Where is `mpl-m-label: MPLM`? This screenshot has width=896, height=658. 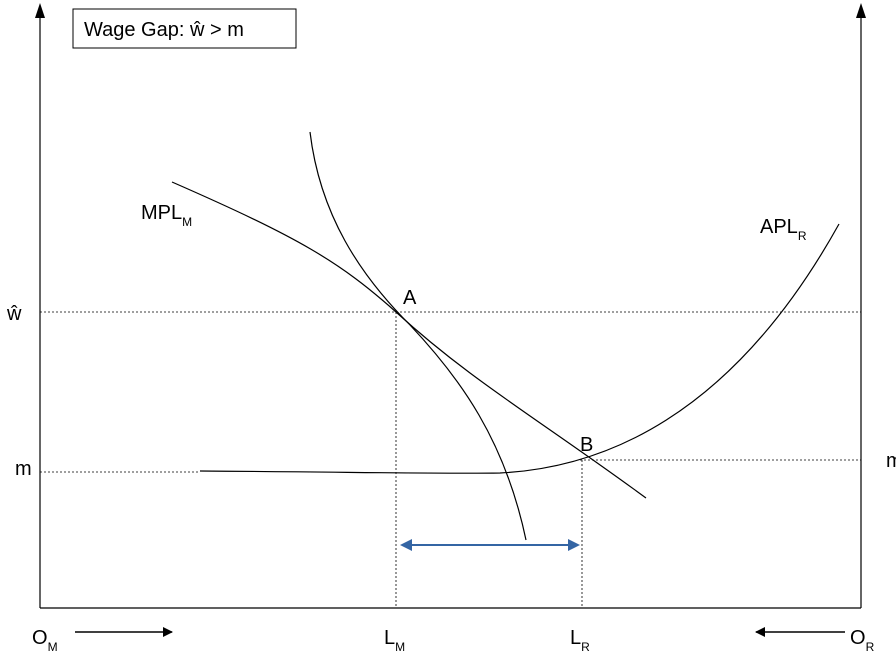
mpl-m-label: MPLM is located at coordinates (166, 215).